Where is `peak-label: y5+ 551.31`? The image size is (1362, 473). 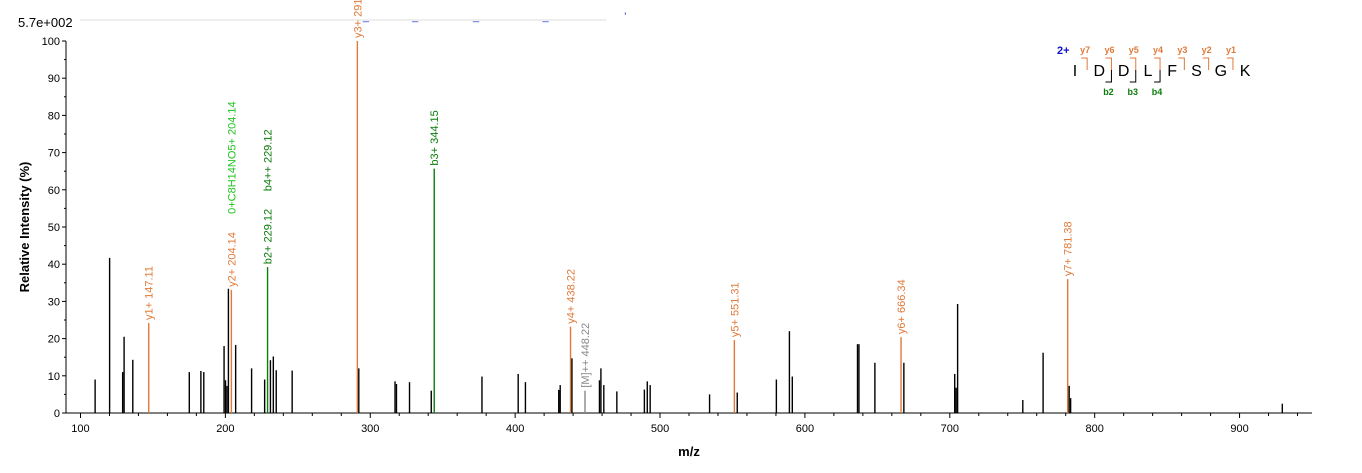 peak-label: y5+ 551.31 is located at coordinates (735, 309).